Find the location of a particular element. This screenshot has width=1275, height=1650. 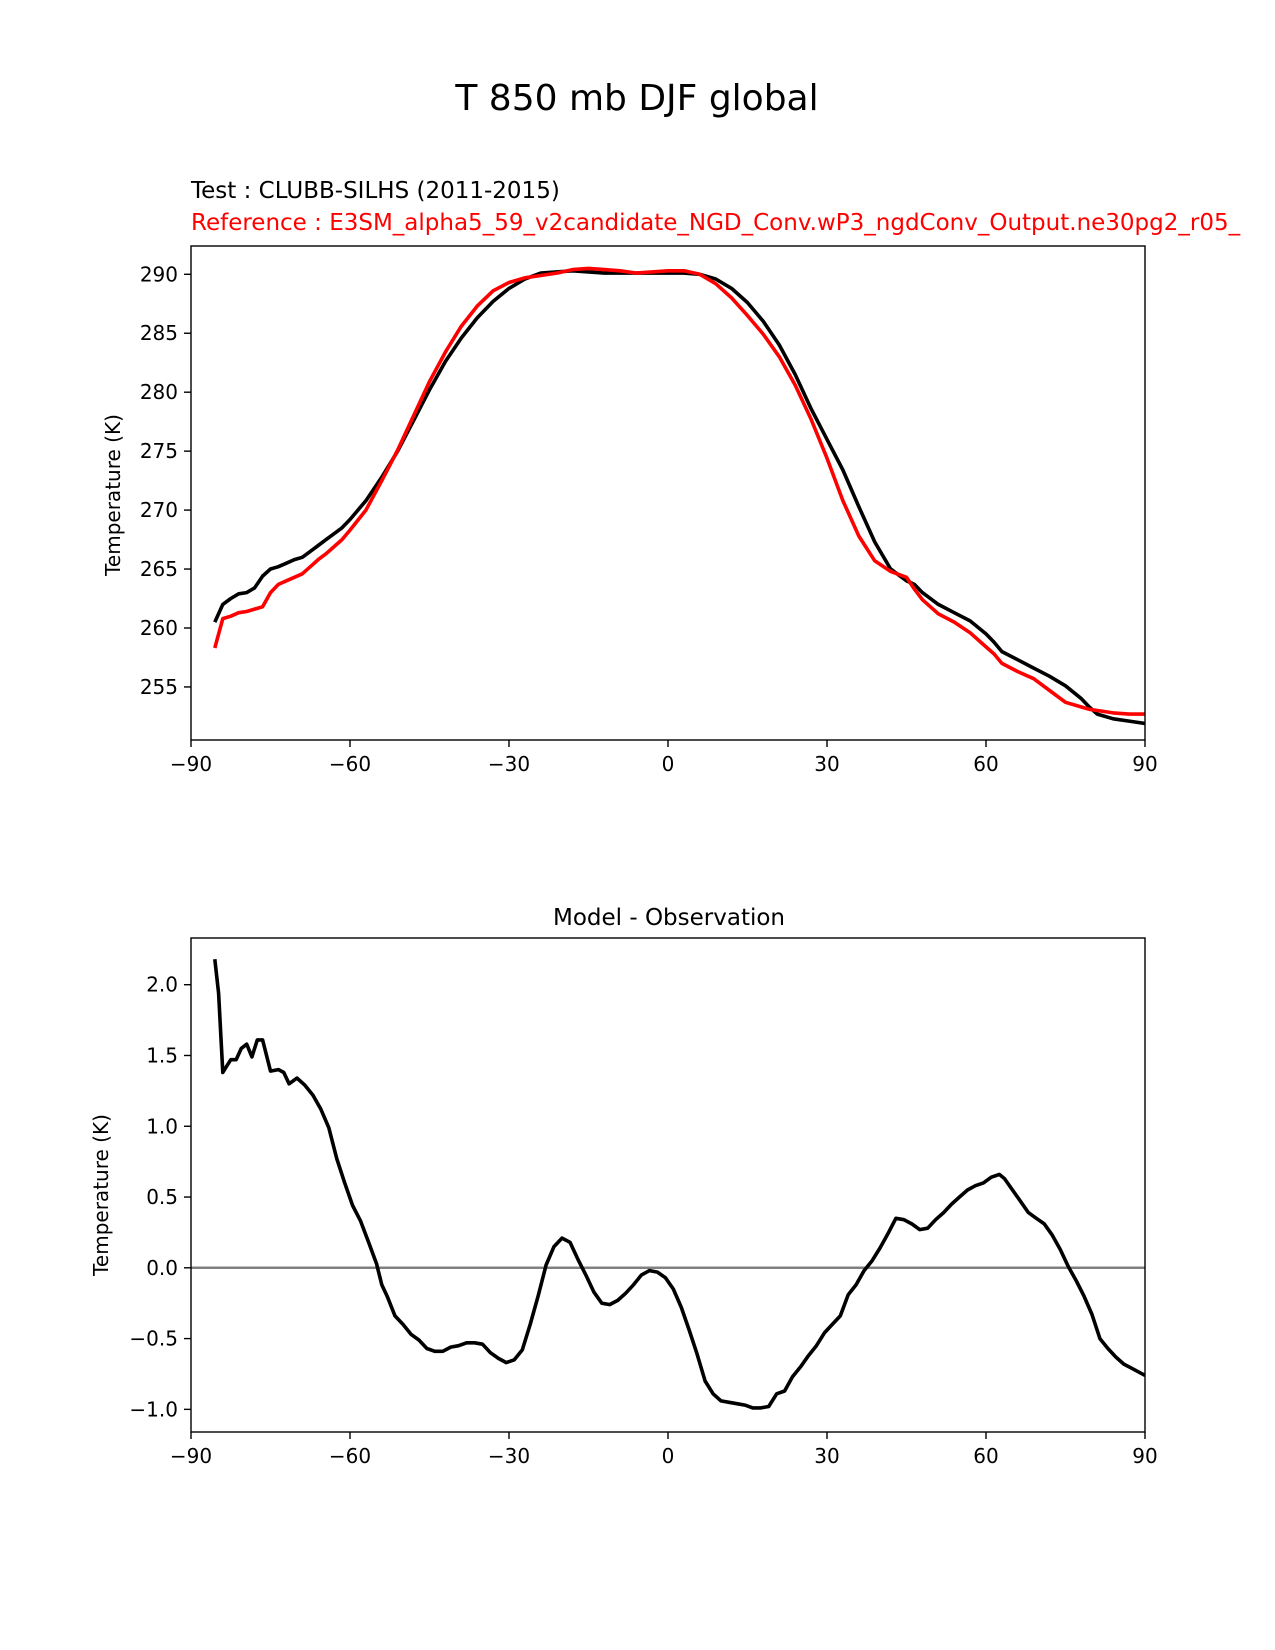

top-y-tick-label: 265 is located at coordinates (159, 569).